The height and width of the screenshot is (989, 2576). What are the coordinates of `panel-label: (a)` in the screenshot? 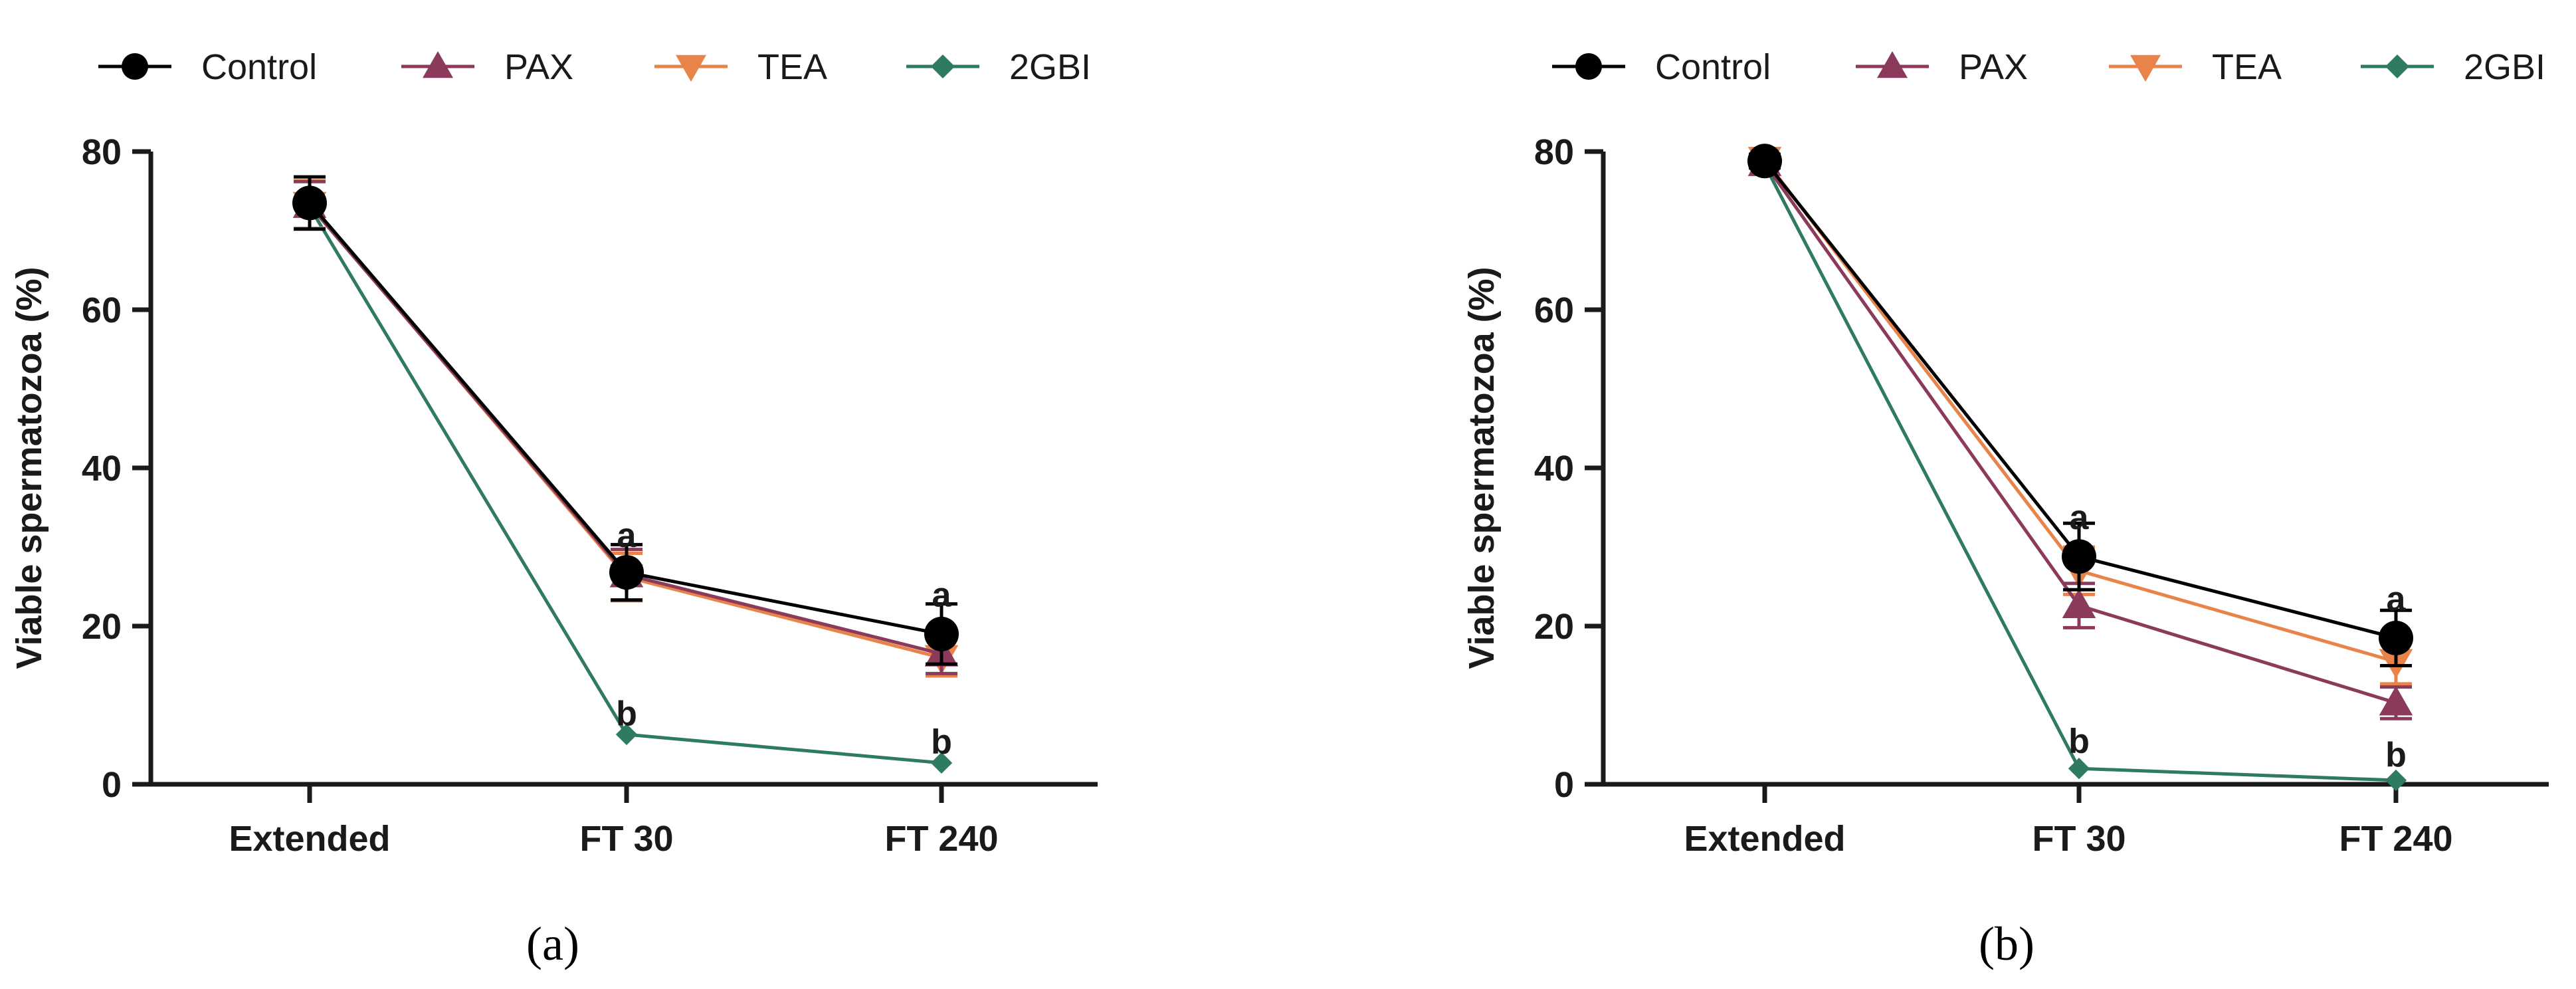 It's located at (552, 944).